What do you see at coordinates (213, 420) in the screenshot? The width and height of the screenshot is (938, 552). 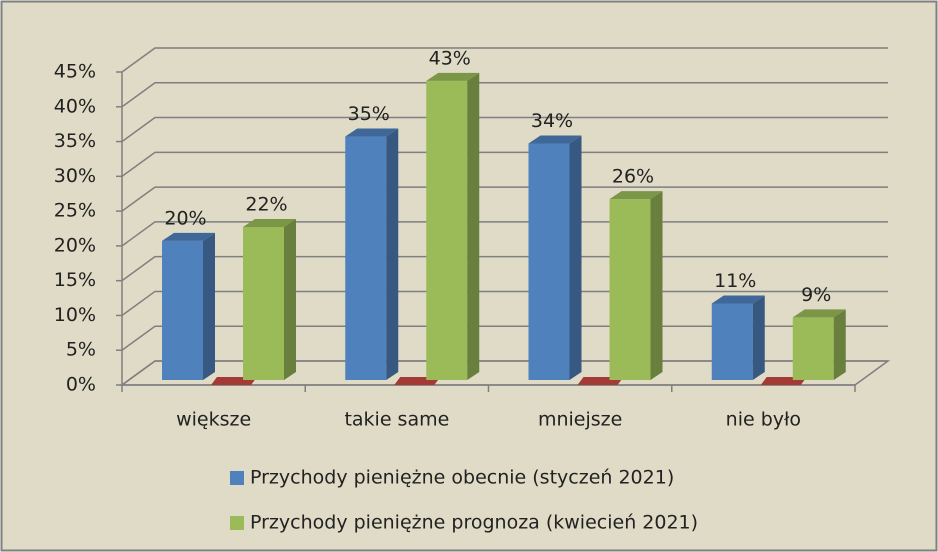 I see `x-tick-label: większe` at bounding box center [213, 420].